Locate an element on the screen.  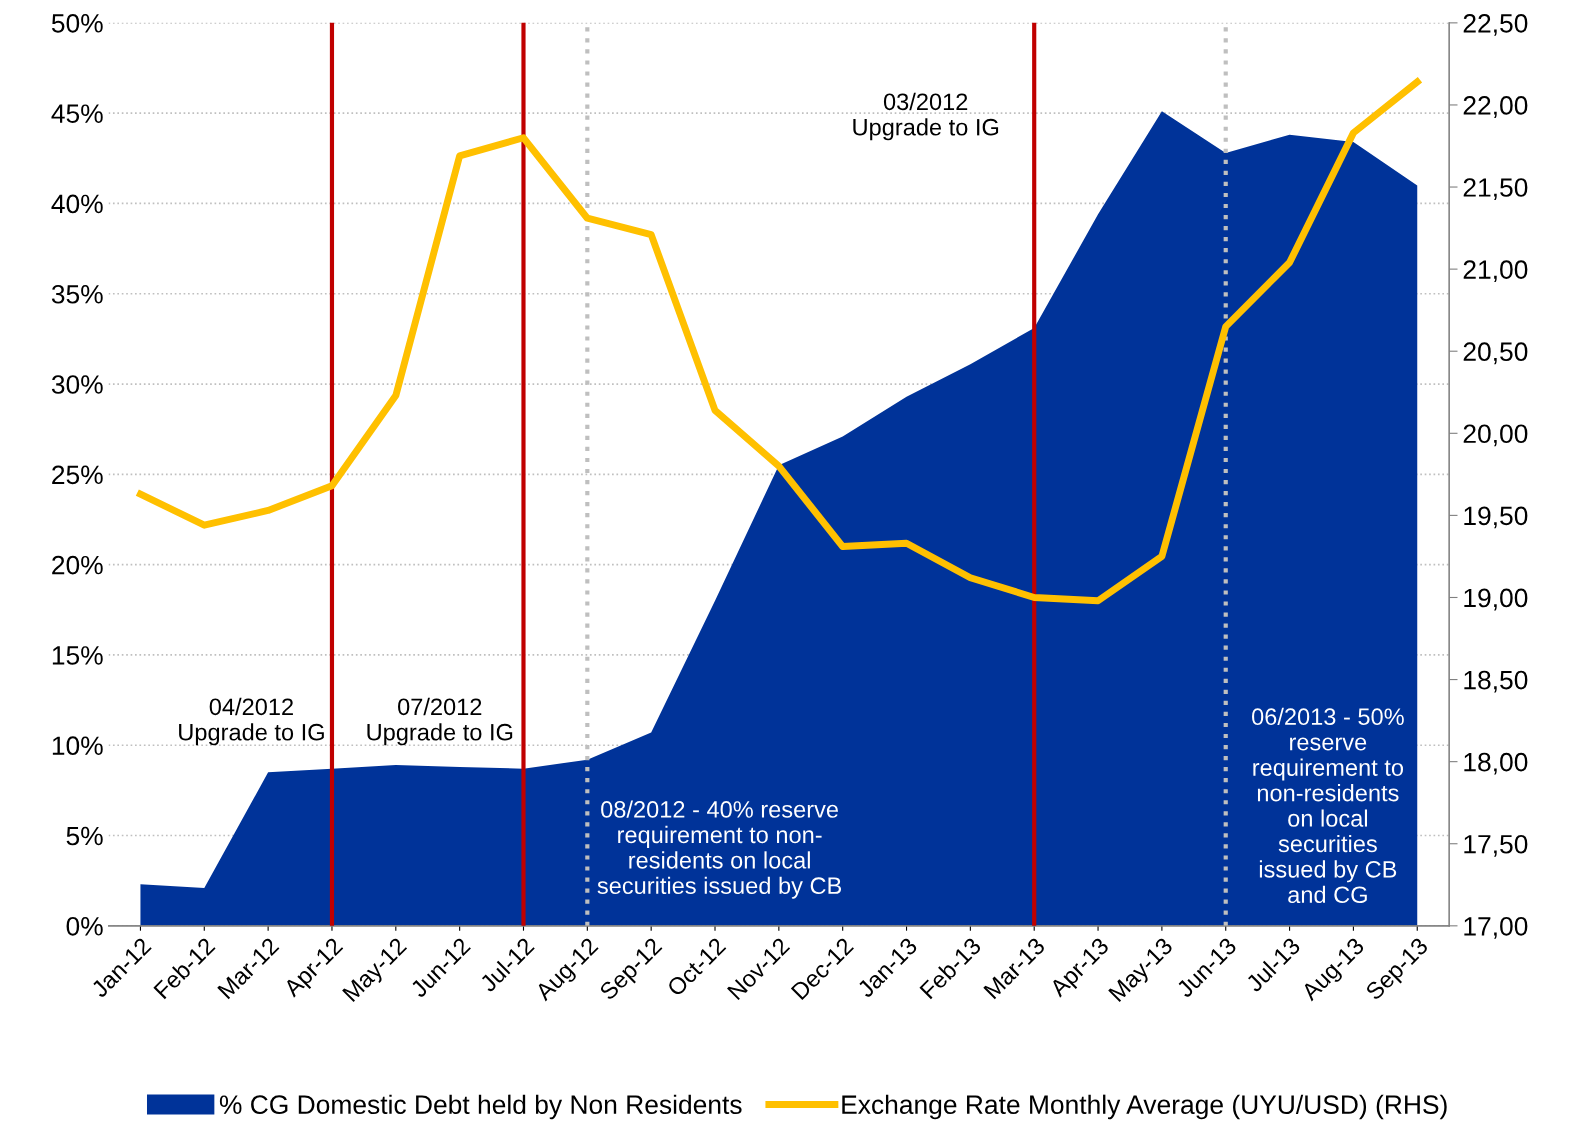
ref-line-label: 06/2013 - 50% reserve requirement to non-residents on local securities issued by CB and CG is located at coordinates (1328, 805).